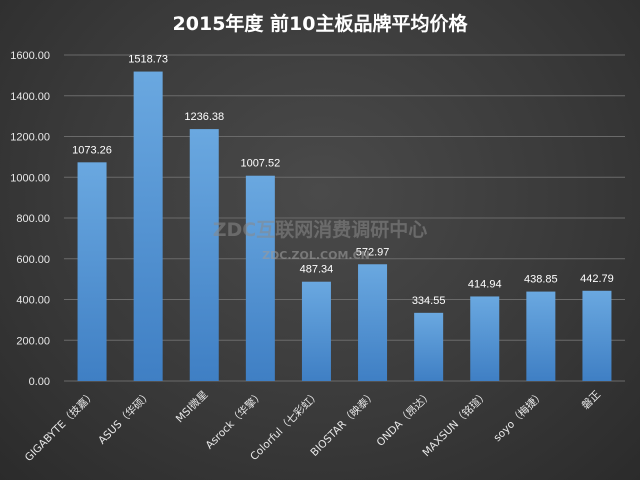 The image size is (640, 480). What do you see at coordinates (316, 255) in the screenshot?
I see `watermark-url: ZDC.ZOL.COM.CN` at bounding box center [316, 255].